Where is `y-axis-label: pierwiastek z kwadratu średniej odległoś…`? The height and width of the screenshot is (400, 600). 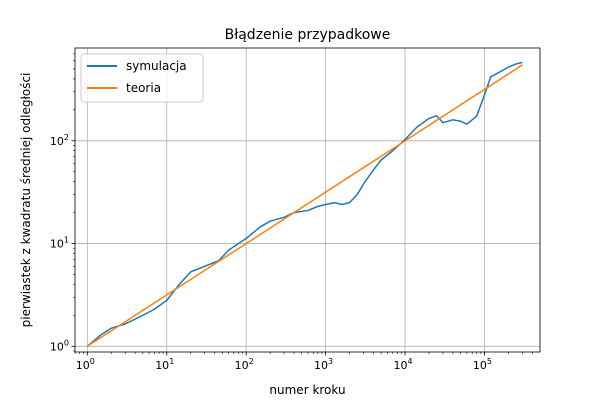 y-axis-label: pierwiastek z kwadratu średniej odległoś… is located at coordinates (26, 200).